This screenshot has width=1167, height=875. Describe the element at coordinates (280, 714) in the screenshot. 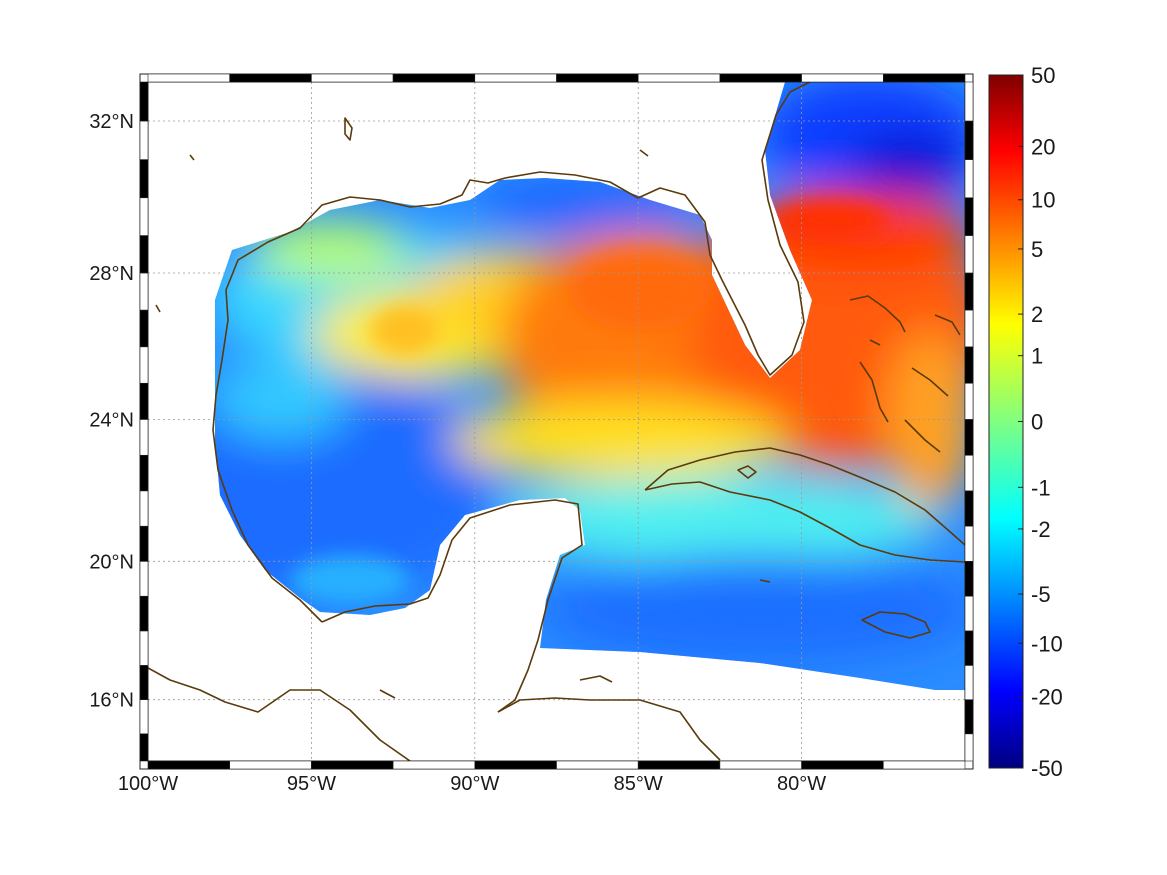

I see `us-gulf-coast` at that location.